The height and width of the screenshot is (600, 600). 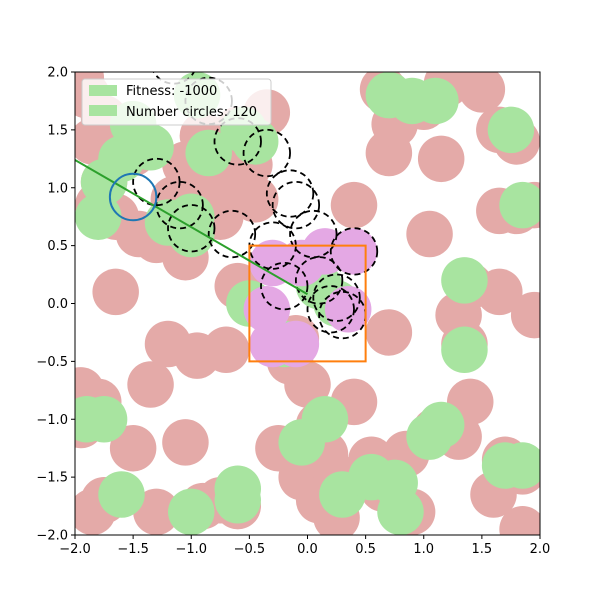 I want to click on y-axis: −2.0 −1.5 −1.0 −0.5 0.0 0.5 1.0 1.5 2.0, so click(x=55, y=305).